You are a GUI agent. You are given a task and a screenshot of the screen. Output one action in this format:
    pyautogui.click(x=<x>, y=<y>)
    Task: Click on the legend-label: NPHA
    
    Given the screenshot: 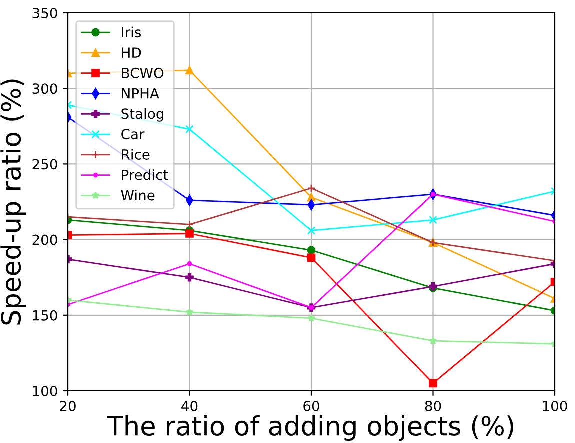 What is the action you would take?
    pyautogui.click(x=141, y=93)
    